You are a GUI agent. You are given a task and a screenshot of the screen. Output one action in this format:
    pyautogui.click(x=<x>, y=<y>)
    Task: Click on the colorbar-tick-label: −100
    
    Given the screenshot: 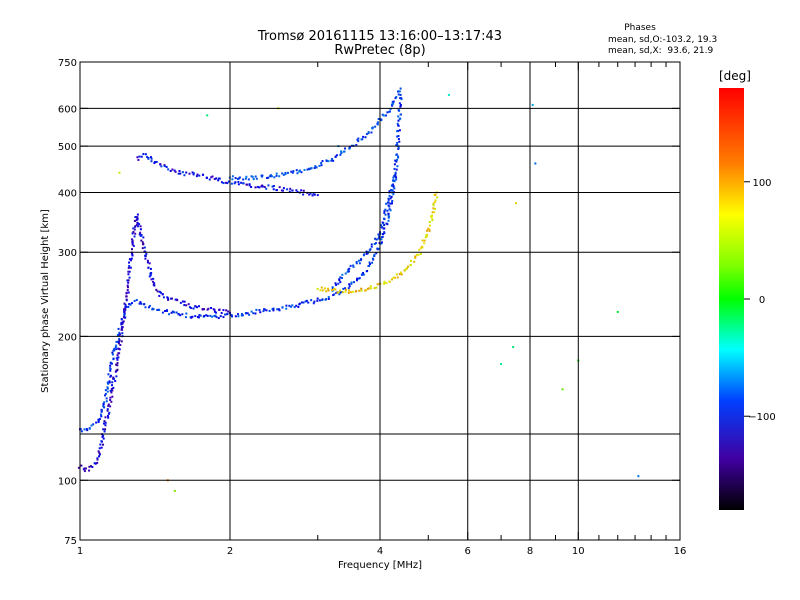 What is the action you would take?
    pyautogui.click(x=761, y=417)
    